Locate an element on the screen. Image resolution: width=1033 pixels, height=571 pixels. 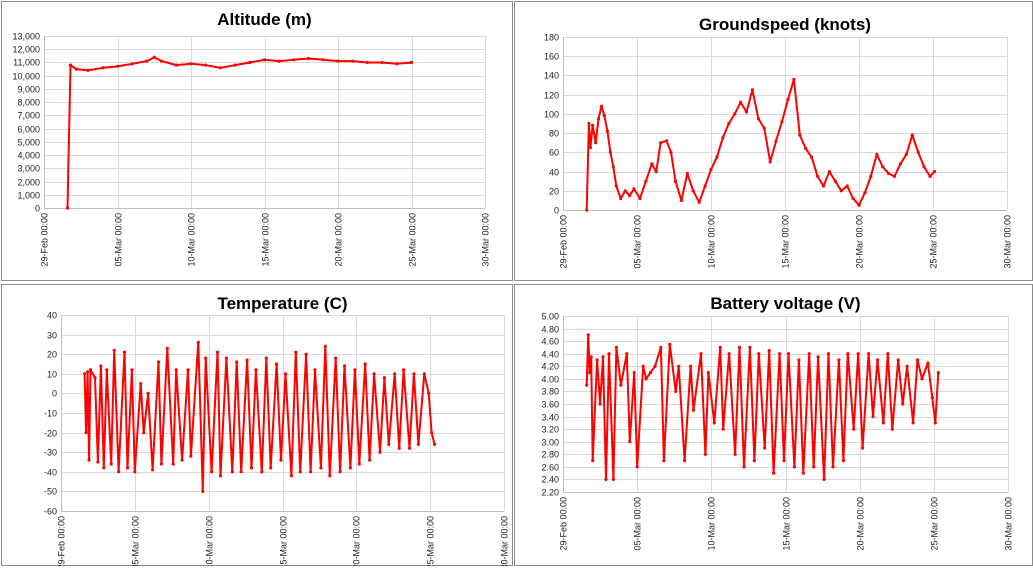
y-tick-label: 5.00 is located at coordinates (550, 317).